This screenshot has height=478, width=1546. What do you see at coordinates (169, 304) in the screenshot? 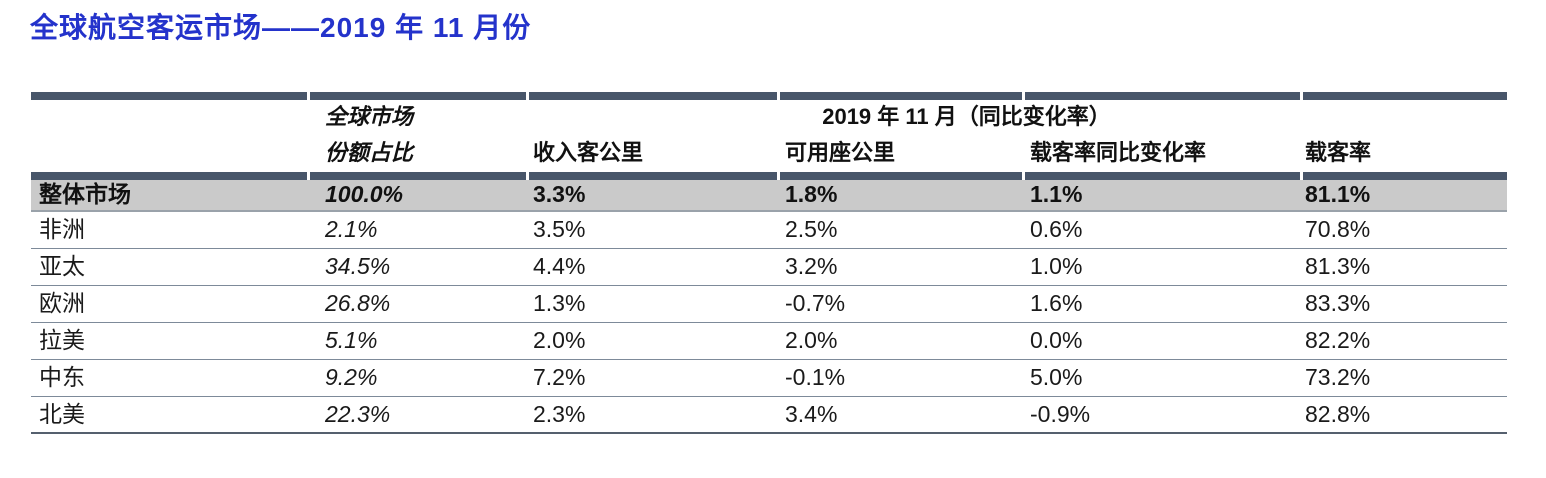
I see `region-label-cell: 欧洲` at bounding box center [169, 304].